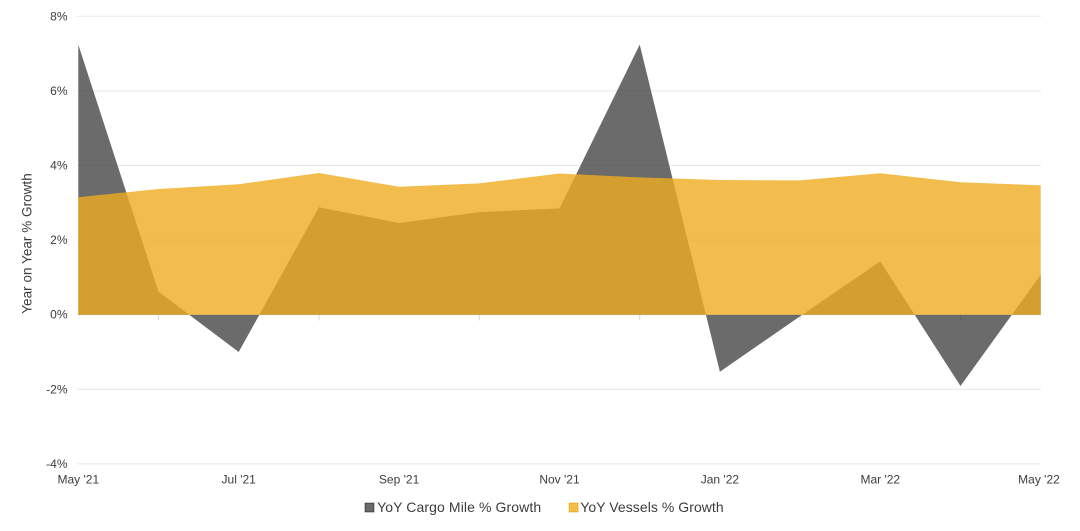  What do you see at coordinates (459, 507) in the screenshot?
I see `svg-text: YoY Cargo Mile % Growth` at bounding box center [459, 507].